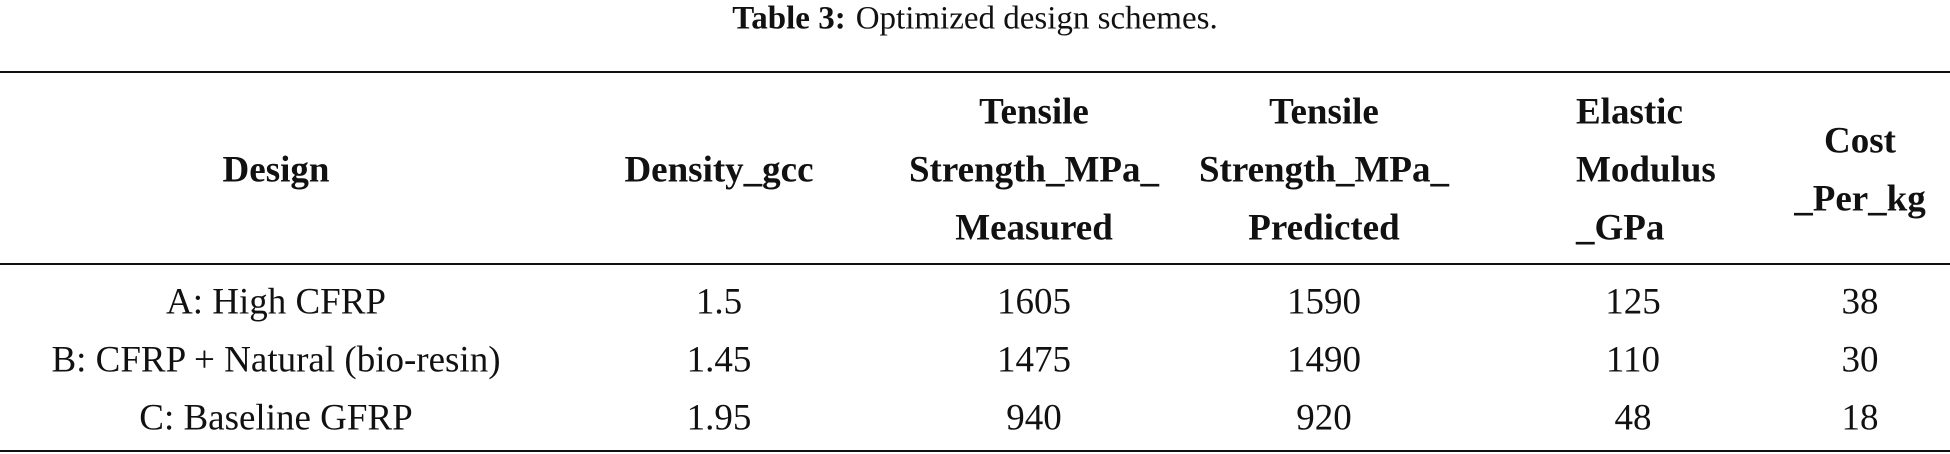  What do you see at coordinates (1324, 418) in the screenshot?
I see `table-cell: 920` at bounding box center [1324, 418].